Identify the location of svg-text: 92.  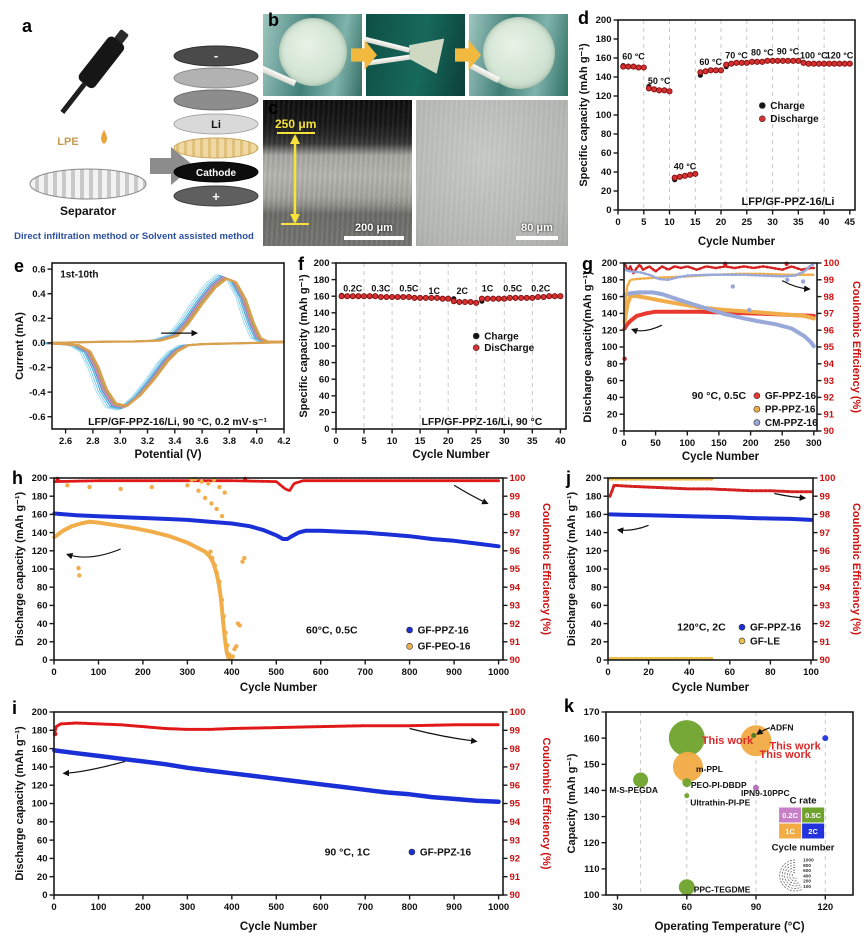
(825, 624).